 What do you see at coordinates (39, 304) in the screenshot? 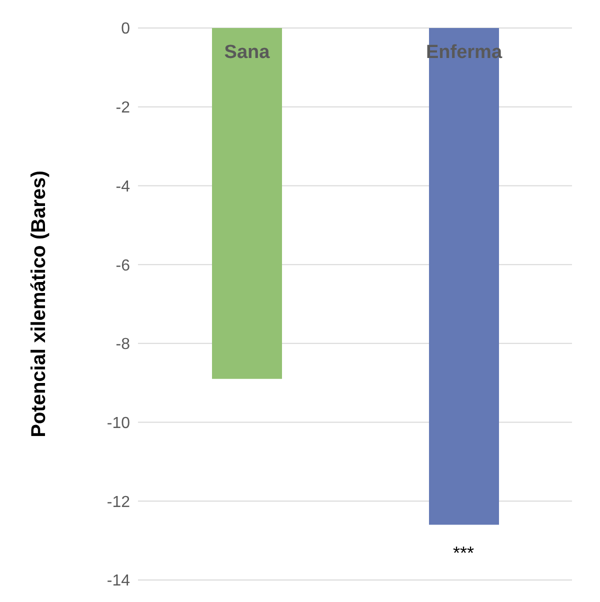
I see `y-axis-title: Potencial xilemático (Bares)` at bounding box center [39, 304].